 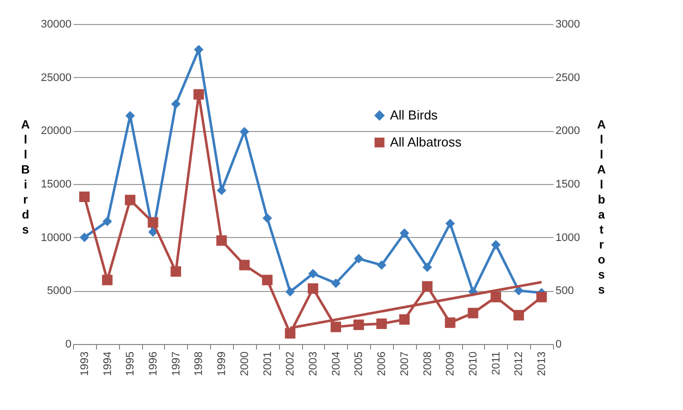 I want to click on x-tick-label: 1999, so click(x=222, y=364).